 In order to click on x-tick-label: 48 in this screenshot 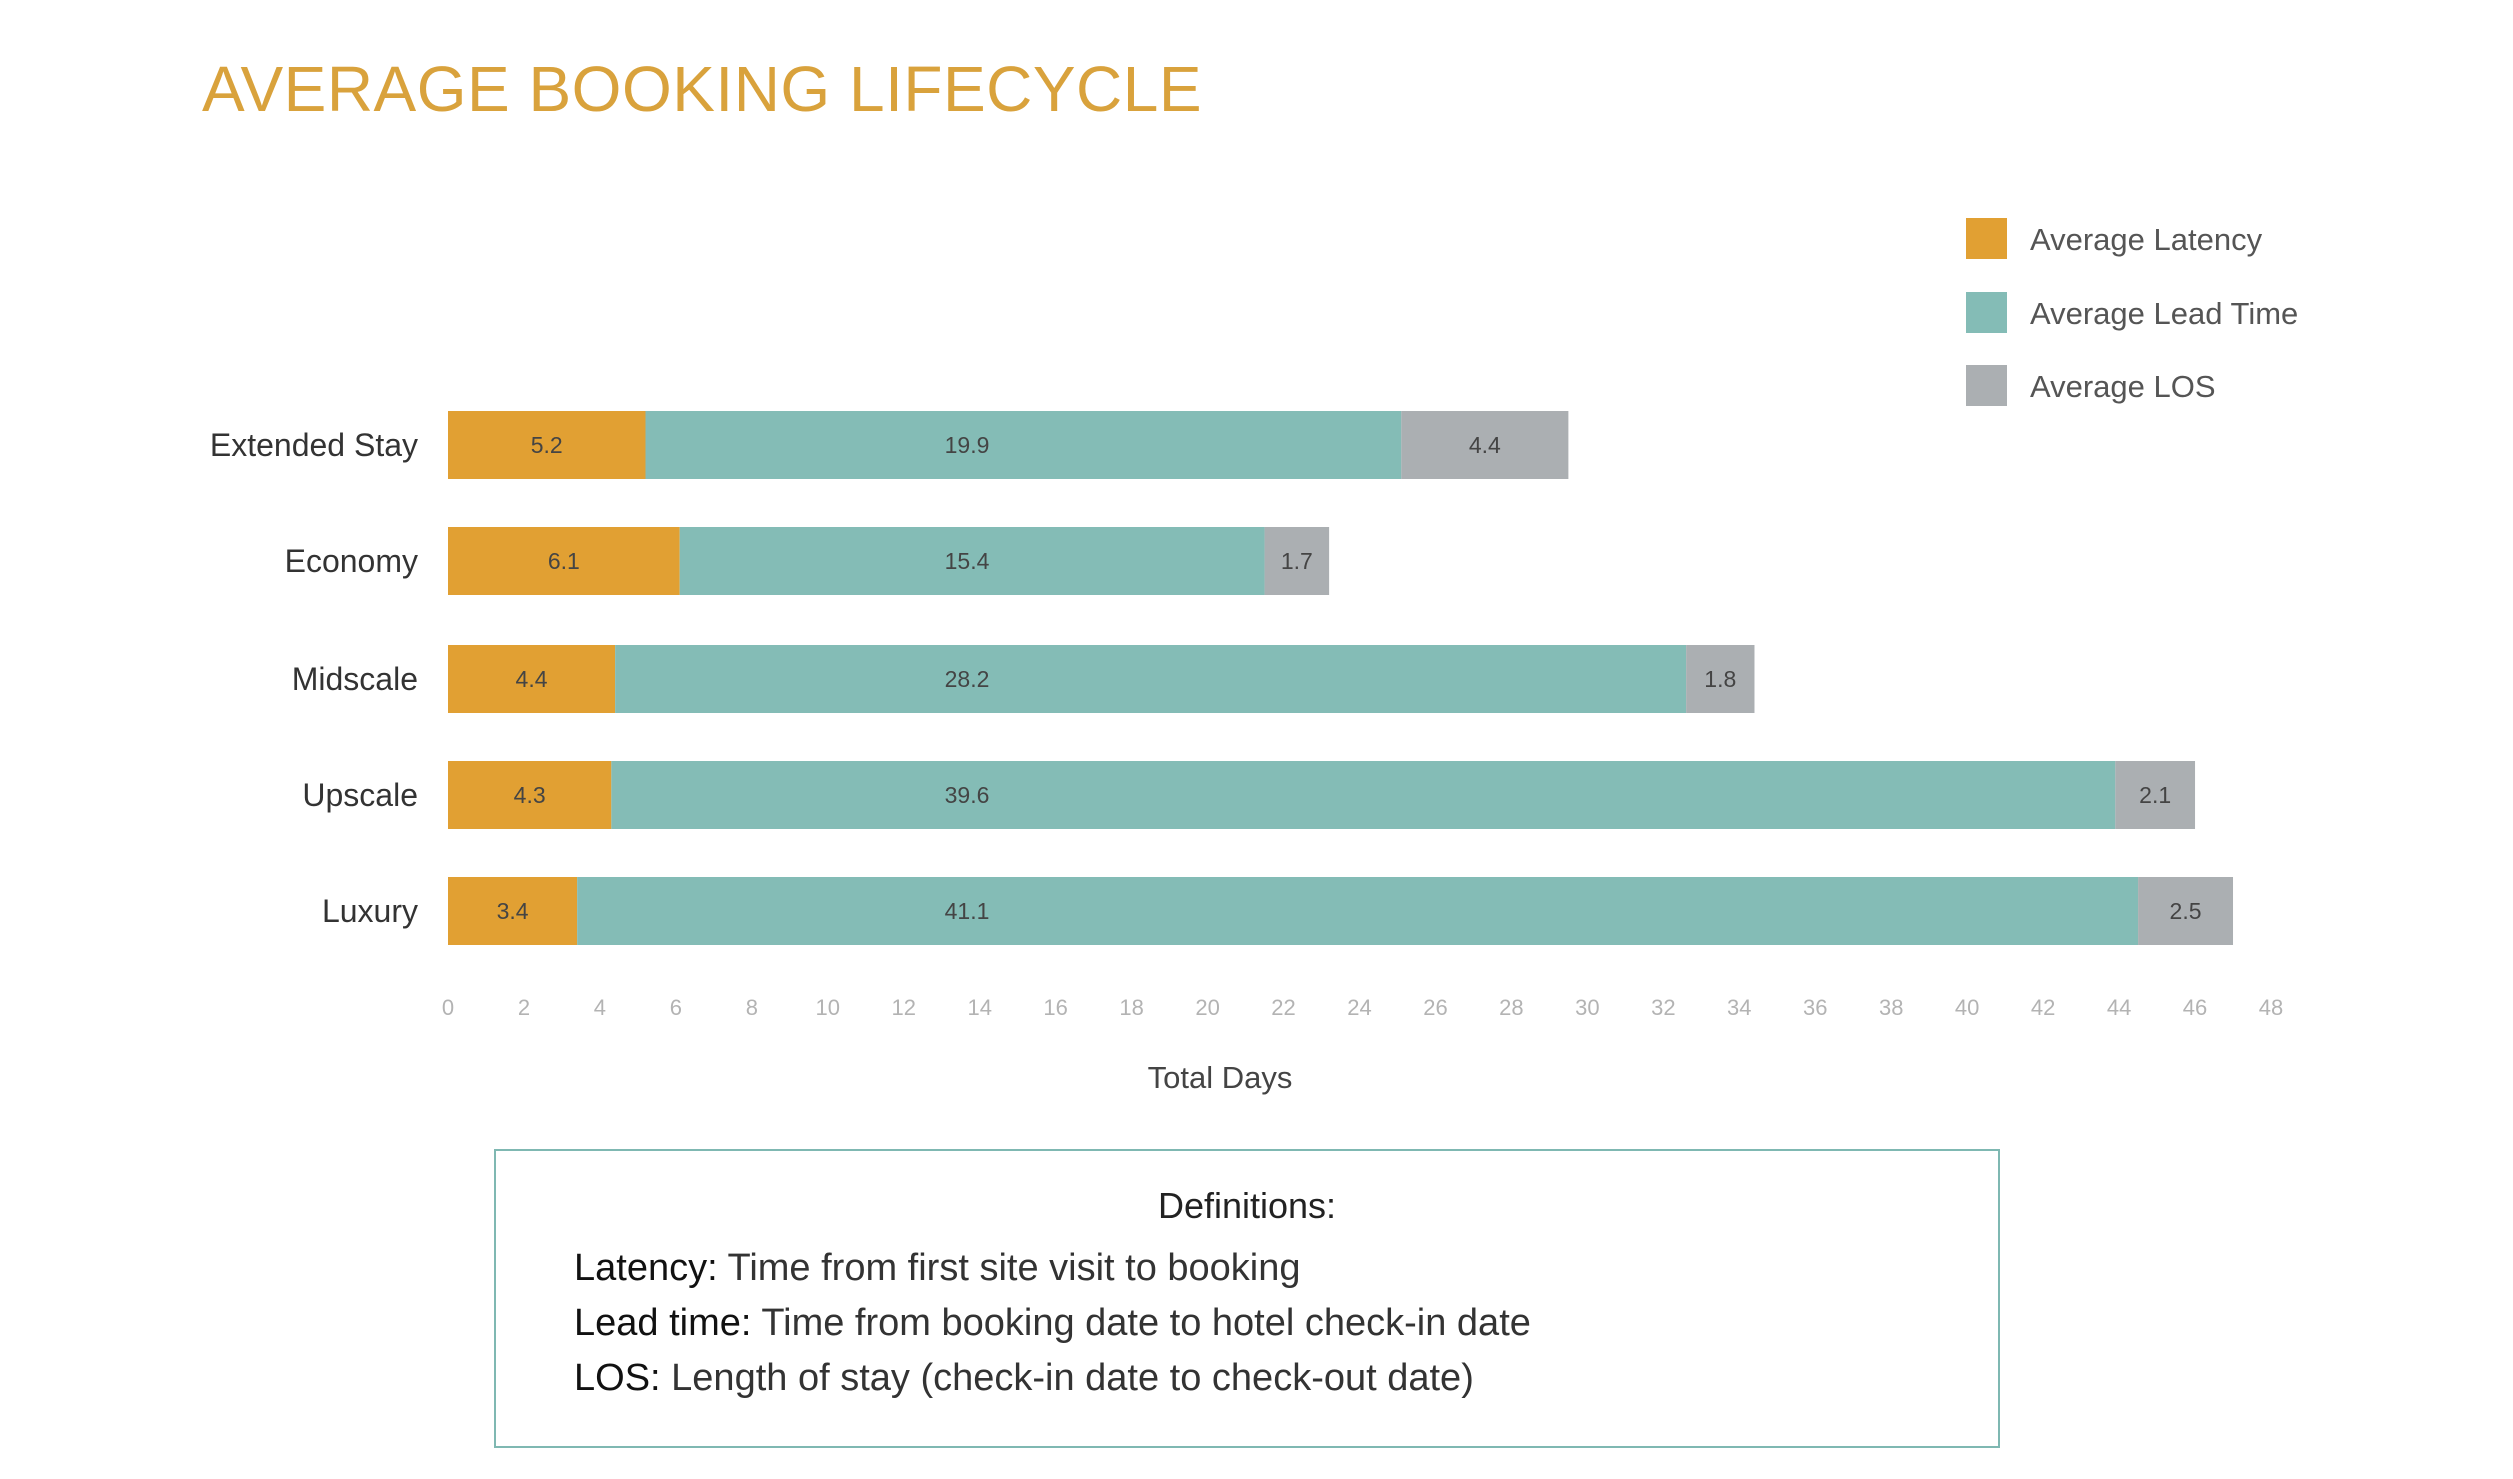, I will do `click(2271, 1007)`.